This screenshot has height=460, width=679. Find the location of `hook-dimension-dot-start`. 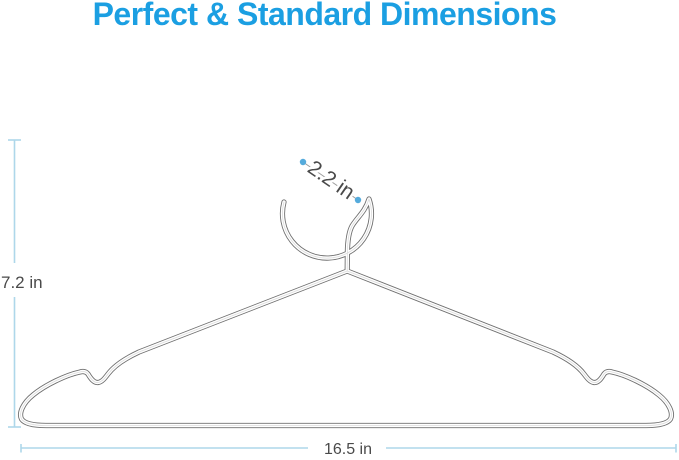

hook-dimension-dot-start is located at coordinates (303, 162).